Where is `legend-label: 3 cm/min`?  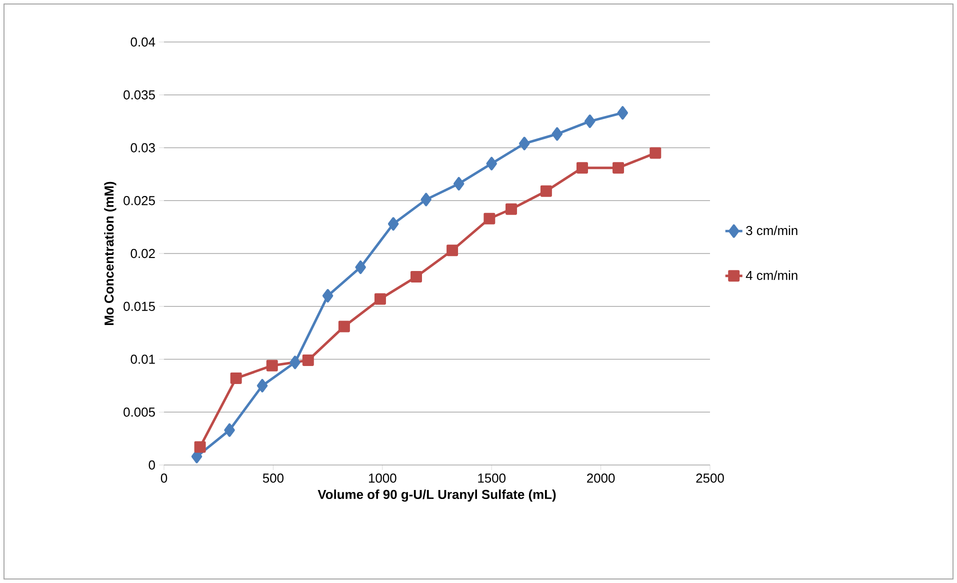
legend-label: 3 cm/min is located at coordinates (772, 231).